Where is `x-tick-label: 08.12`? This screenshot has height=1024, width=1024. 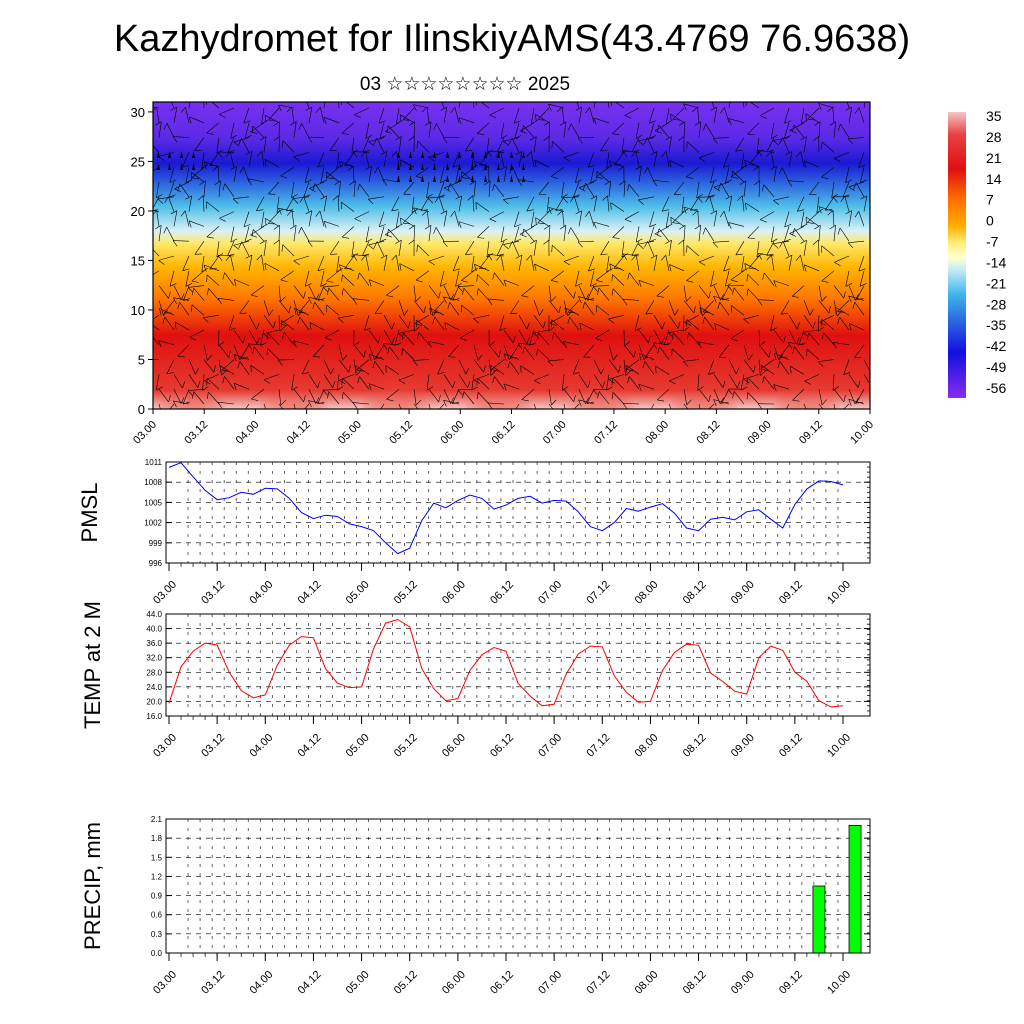 x-tick-label: 08.12 is located at coordinates (709, 433).